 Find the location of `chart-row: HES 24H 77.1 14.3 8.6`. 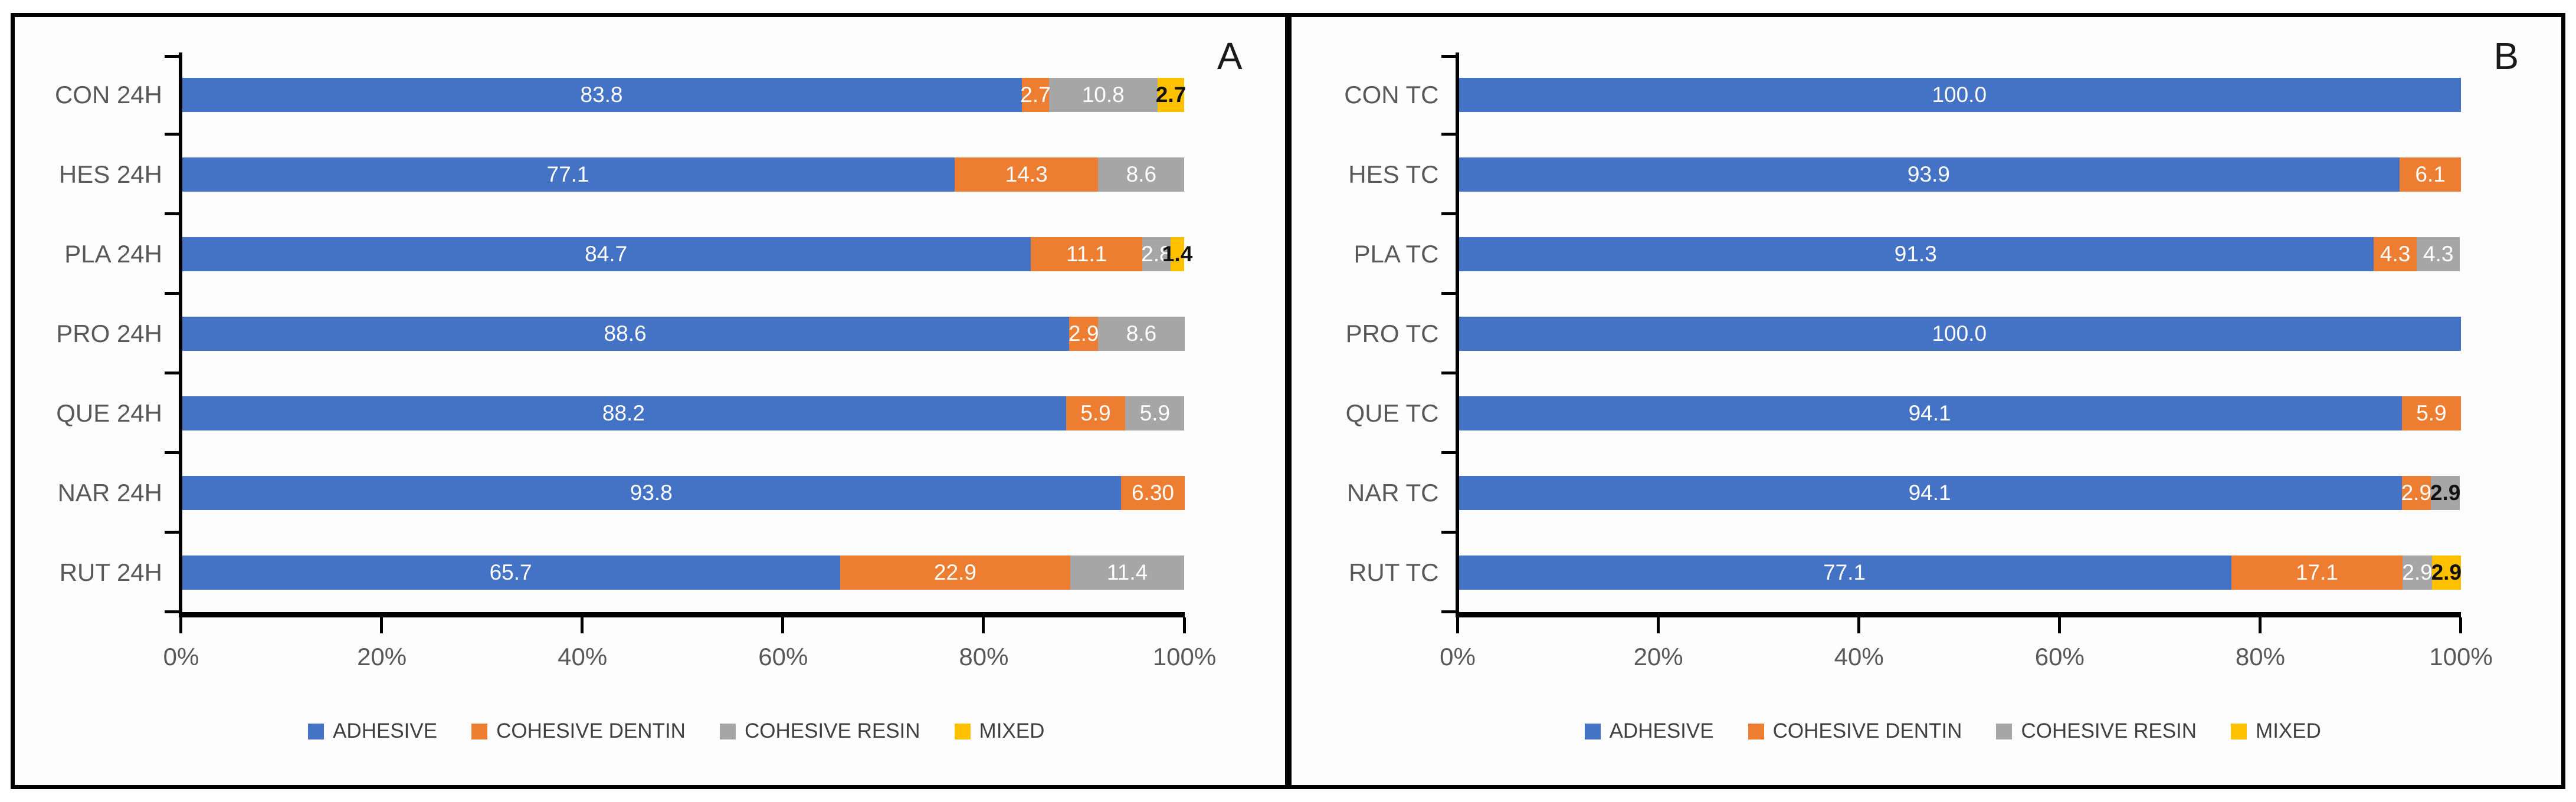

chart-row: HES 24H 77.1 14.3 8.6 is located at coordinates (600, 174).